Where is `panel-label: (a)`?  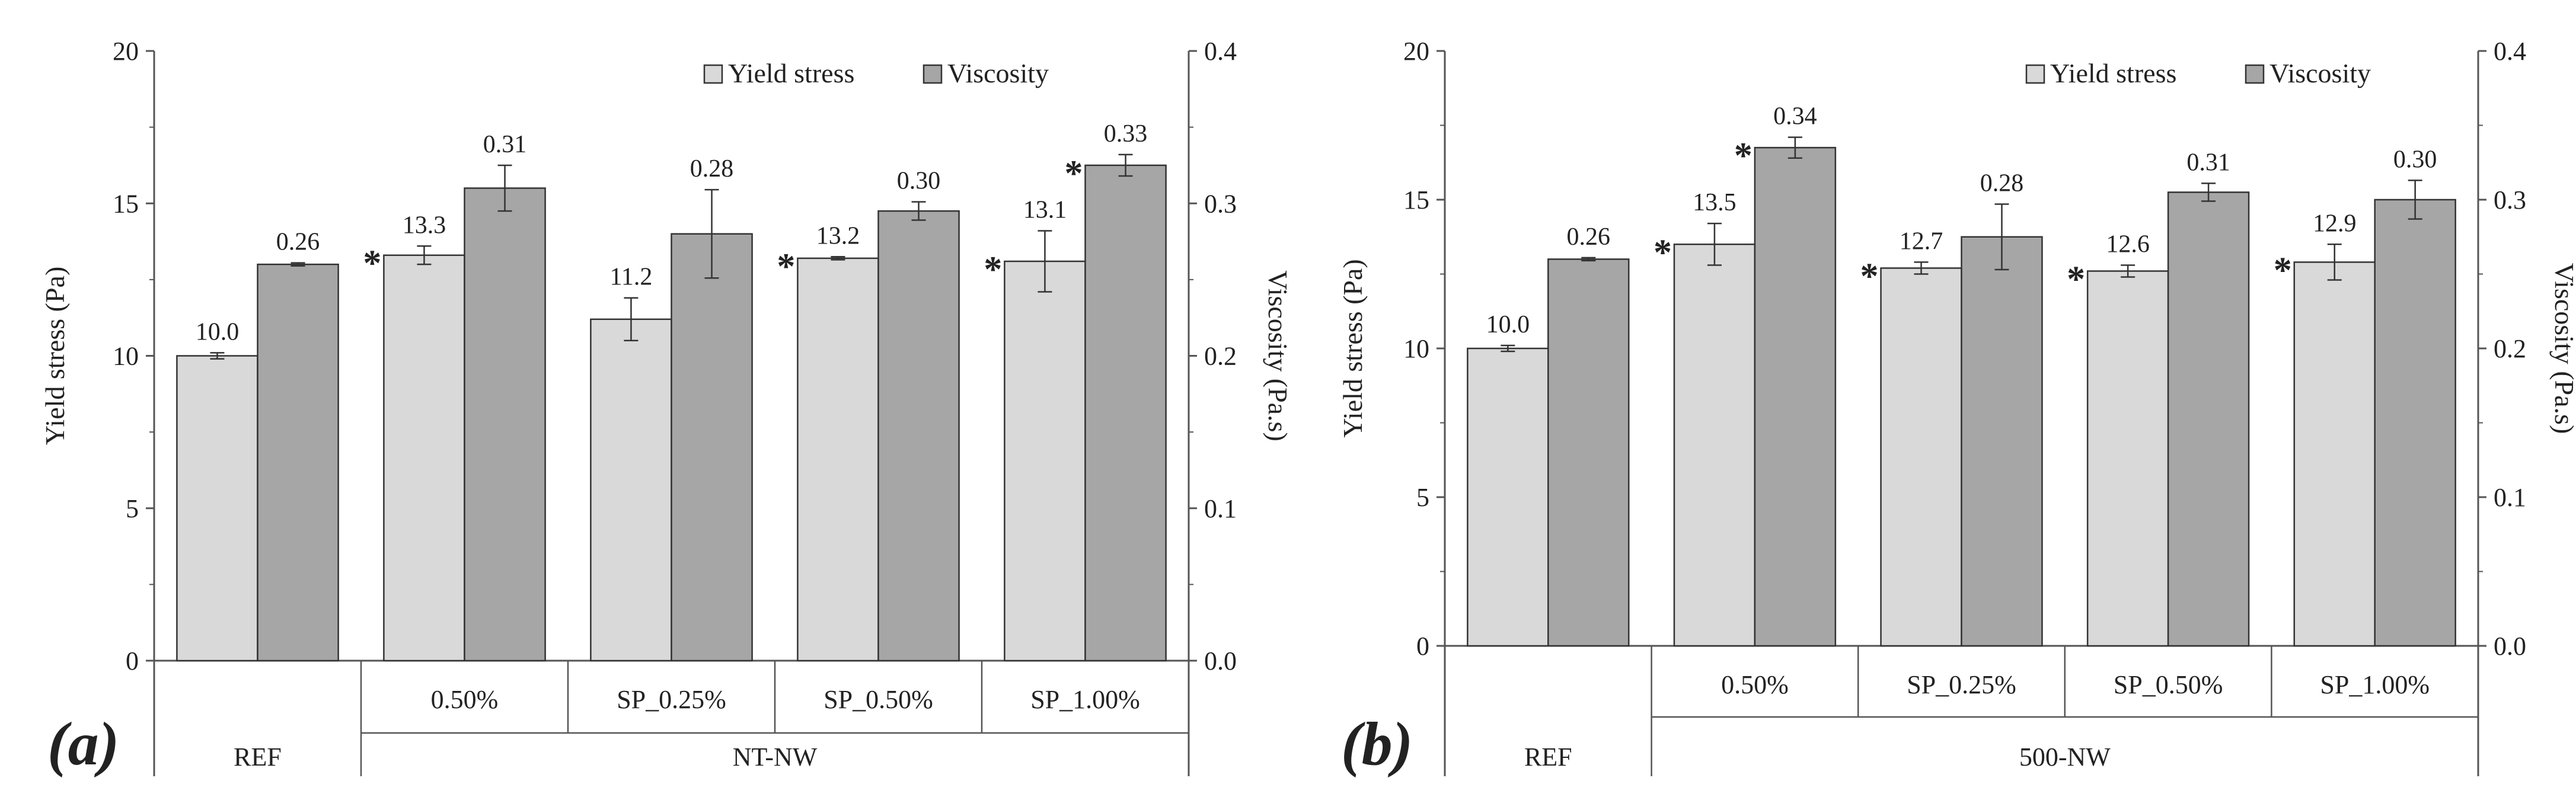
panel-label: (a) is located at coordinates (83, 744).